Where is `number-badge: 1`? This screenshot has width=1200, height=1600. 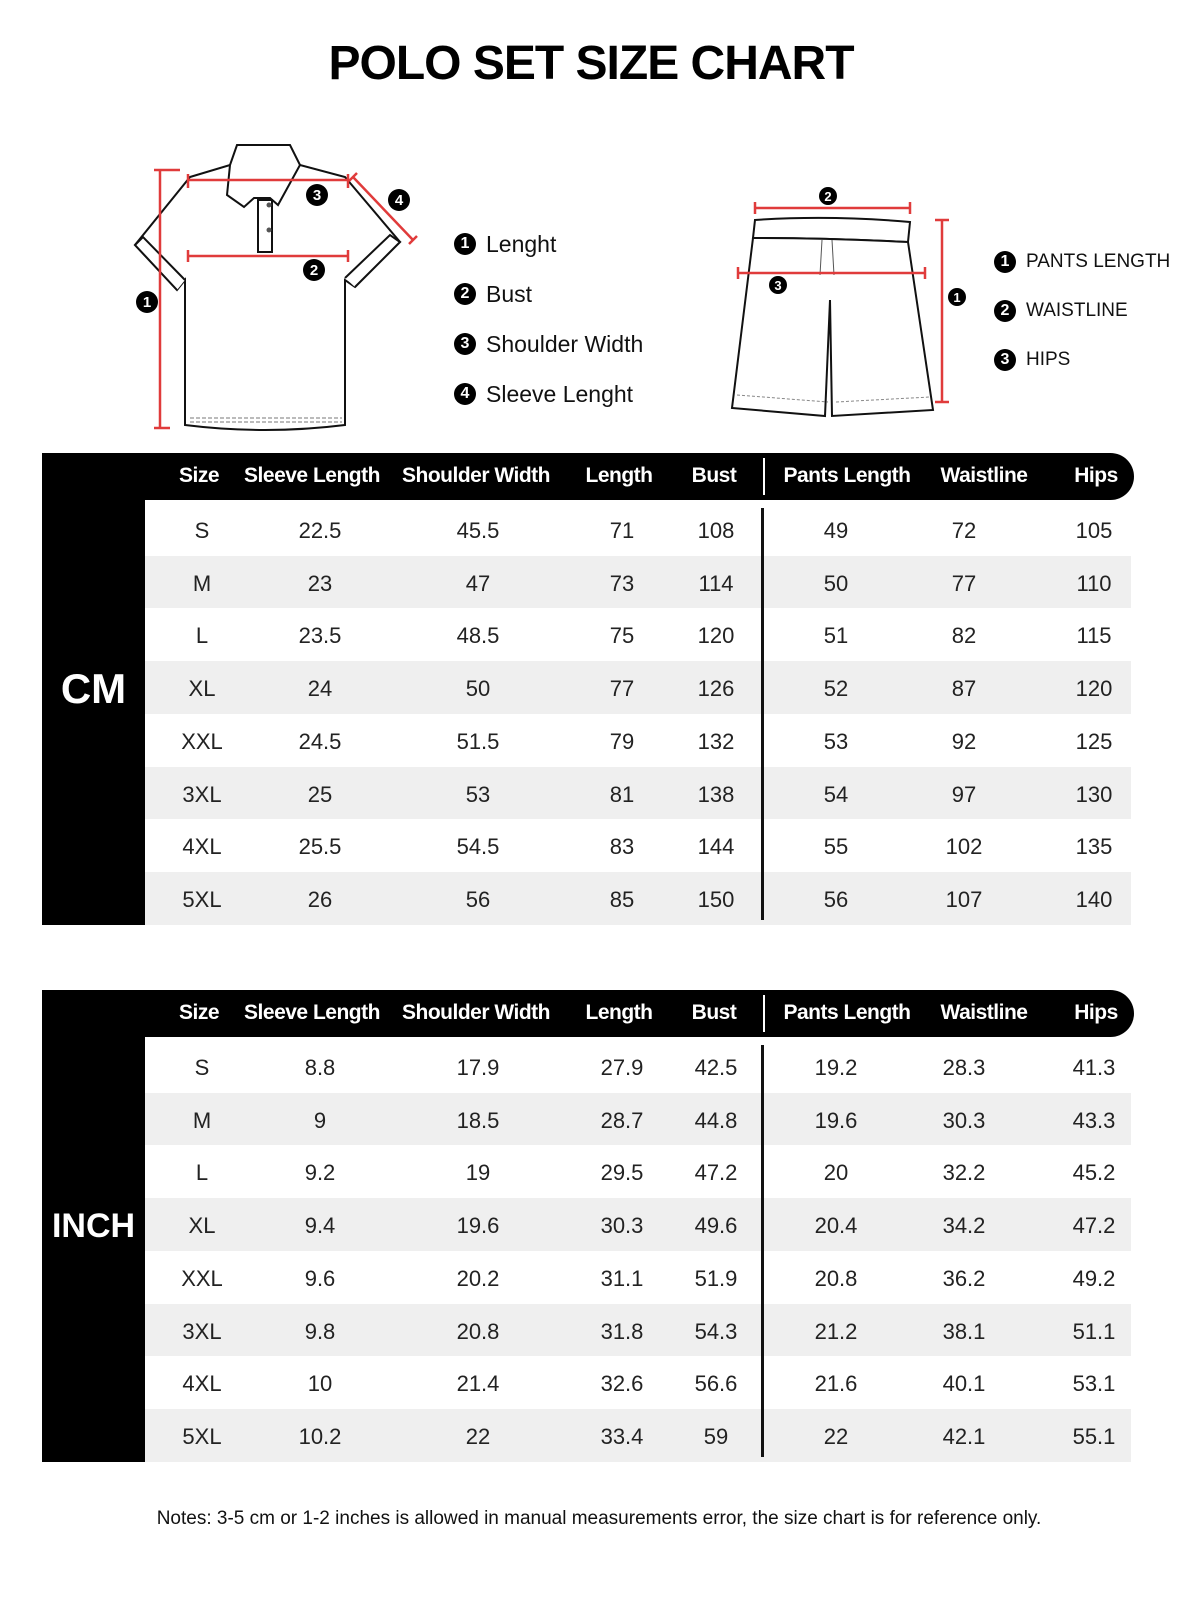
number-badge: 1 is located at coordinates (1005, 261).